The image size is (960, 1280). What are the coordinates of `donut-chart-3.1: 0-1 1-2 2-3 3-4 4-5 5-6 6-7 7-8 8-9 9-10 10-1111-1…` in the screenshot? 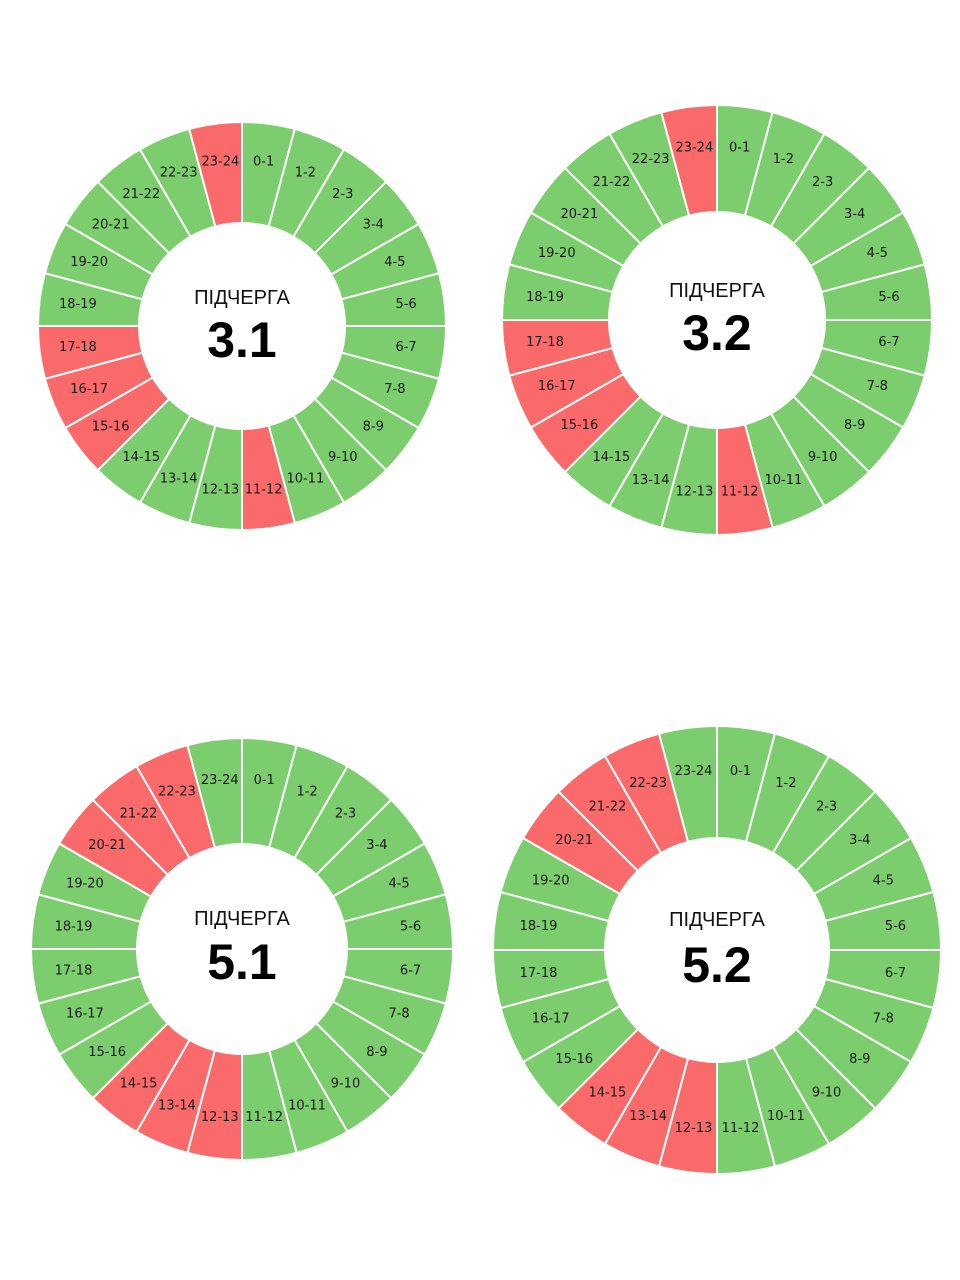 It's located at (242, 326).